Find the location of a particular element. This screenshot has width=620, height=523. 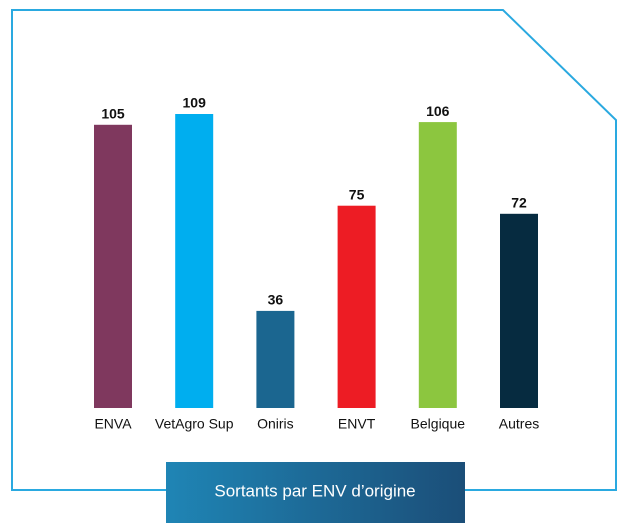

value-label: 109 is located at coordinates (195, 103).